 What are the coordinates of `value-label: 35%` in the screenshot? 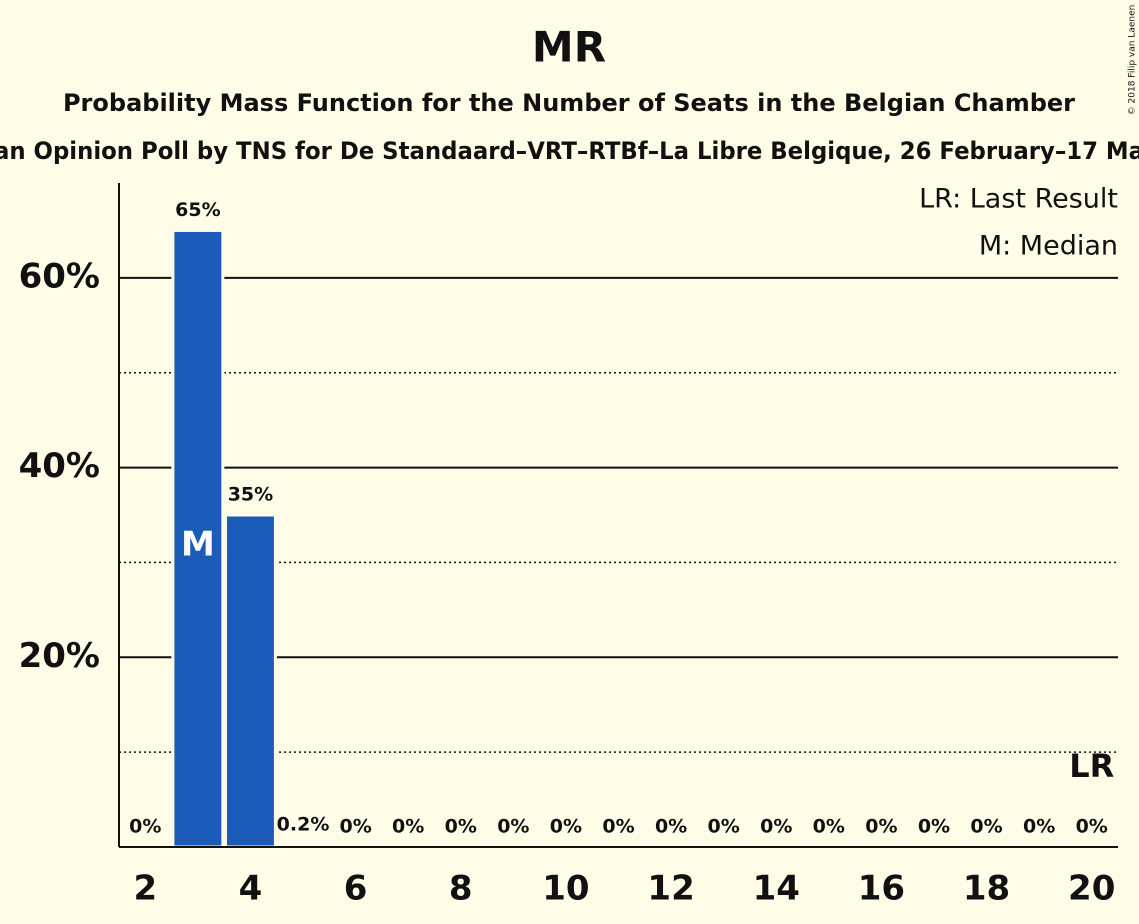 It's located at (250, 495).